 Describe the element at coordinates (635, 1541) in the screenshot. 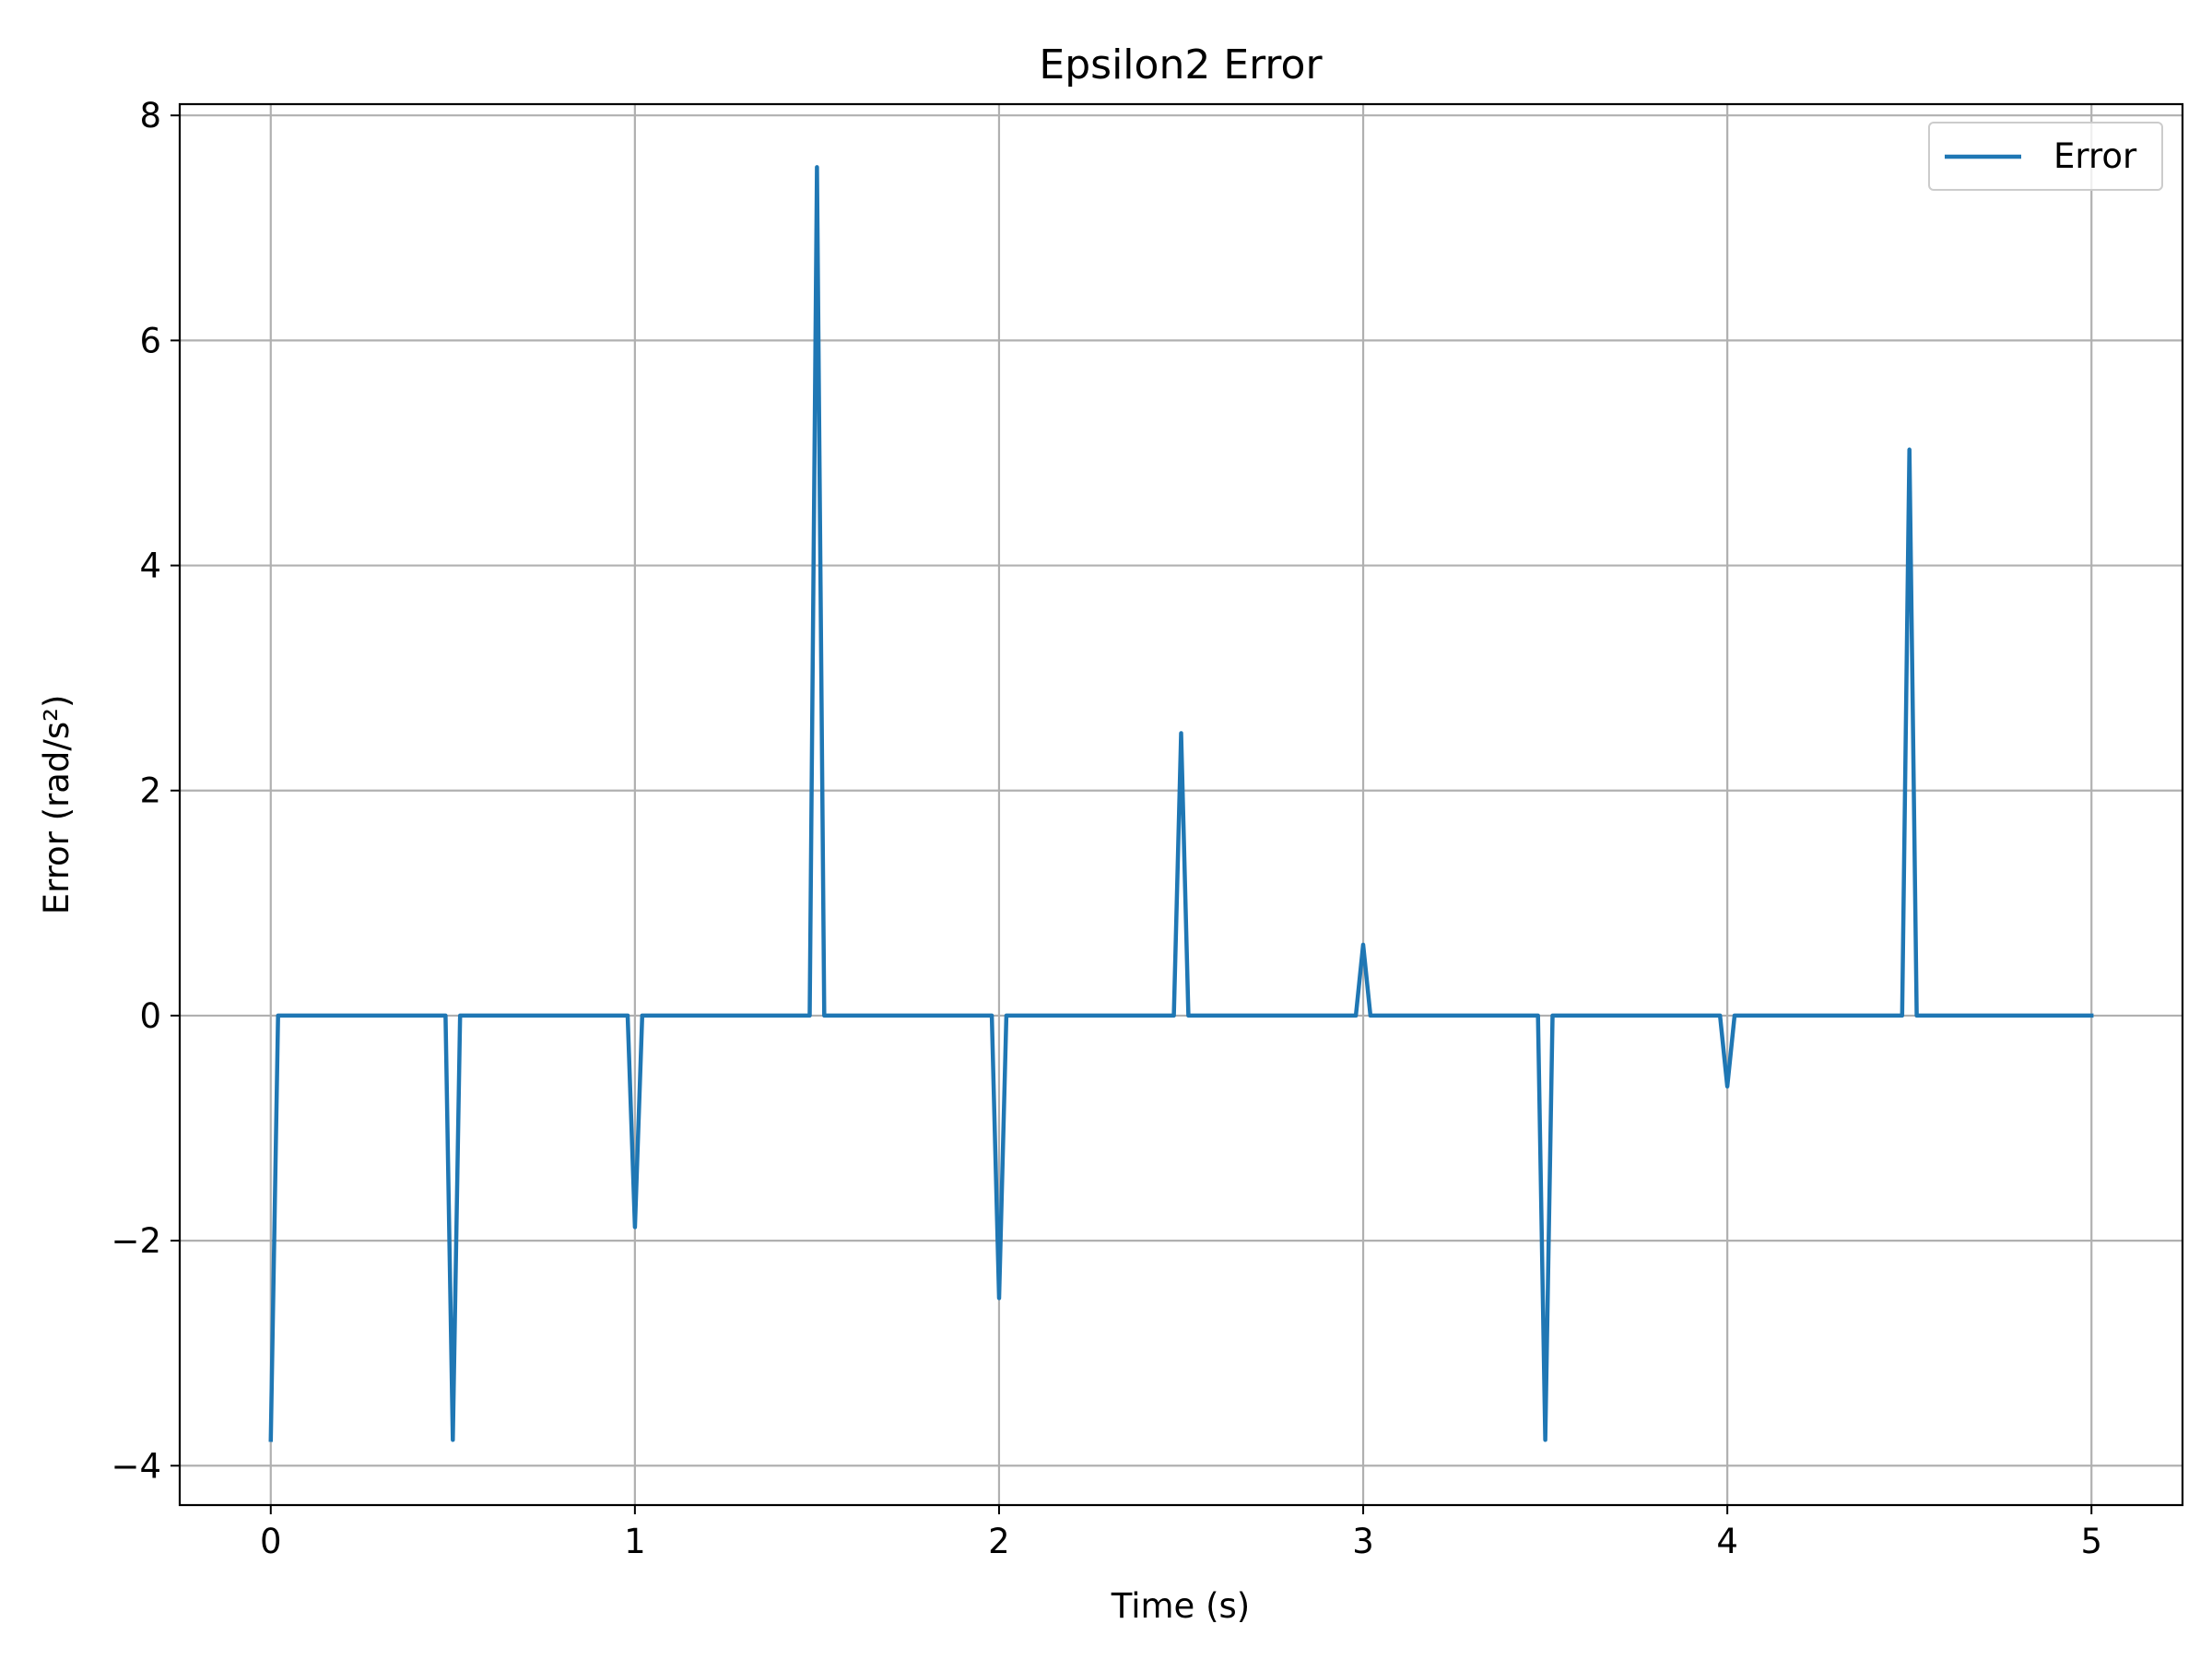

I see `x-tick-label: 1` at that location.